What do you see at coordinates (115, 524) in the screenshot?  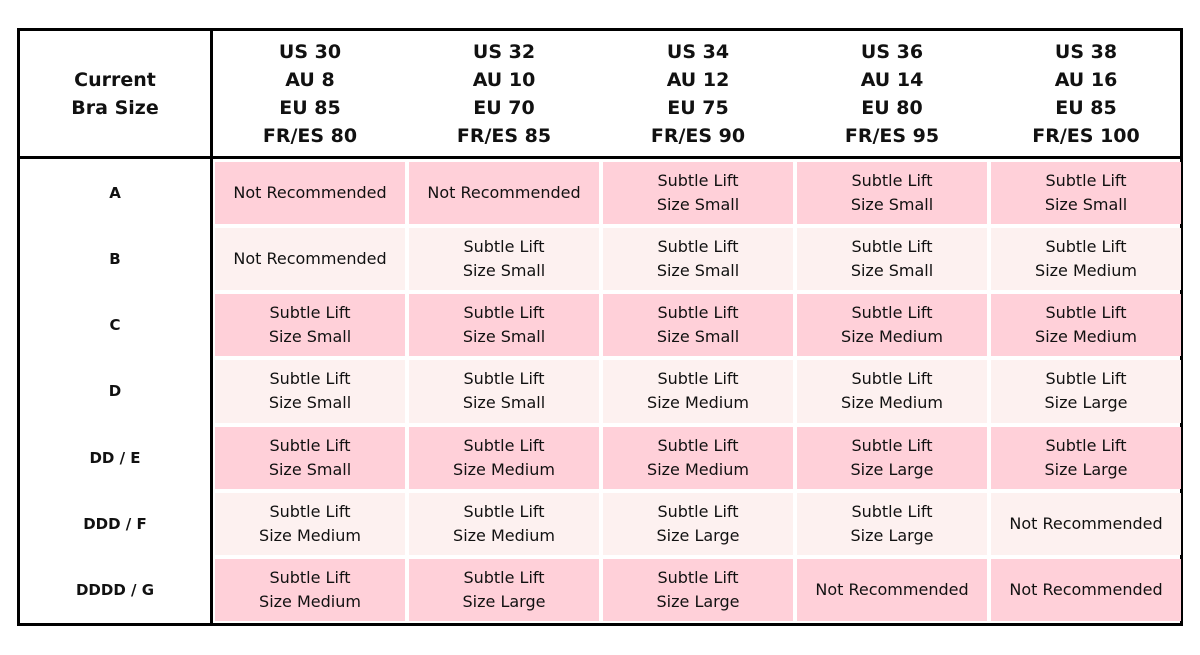 I see `row-label: DDD / F` at bounding box center [115, 524].